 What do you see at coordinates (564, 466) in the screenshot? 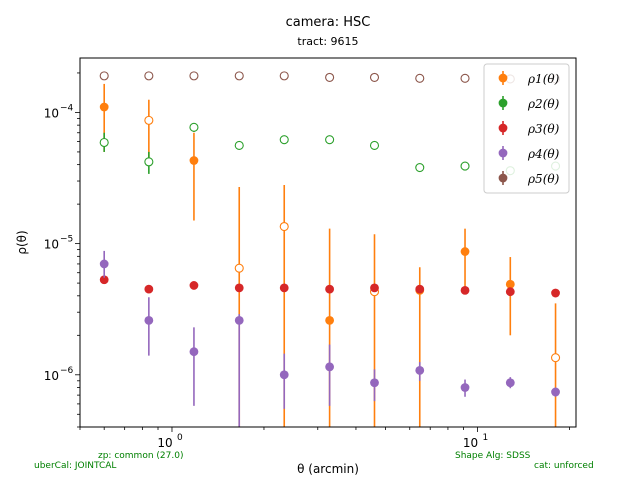
I see `footnote-cat: cat: unforced` at bounding box center [564, 466].